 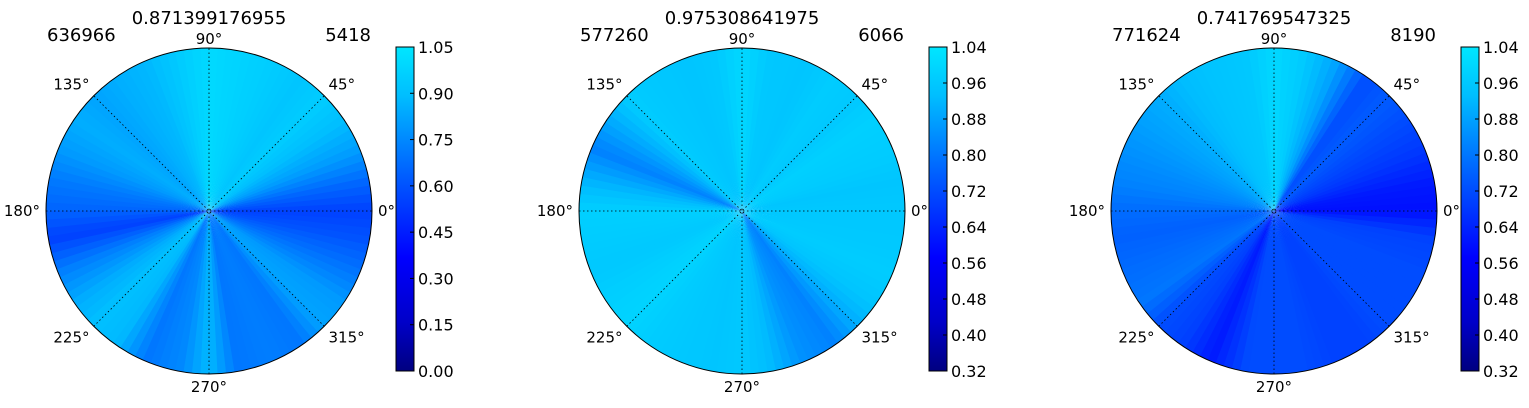 I want to click on colorbar-tick-label: 0.00, so click(x=436, y=371).